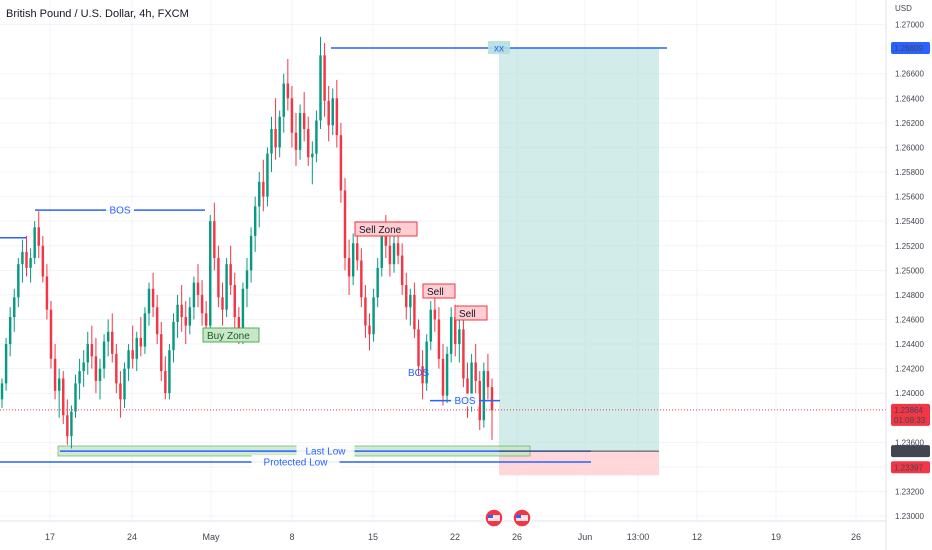 The height and width of the screenshot is (550, 932). I want to click on x-tick-label: 22, so click(455, 537).